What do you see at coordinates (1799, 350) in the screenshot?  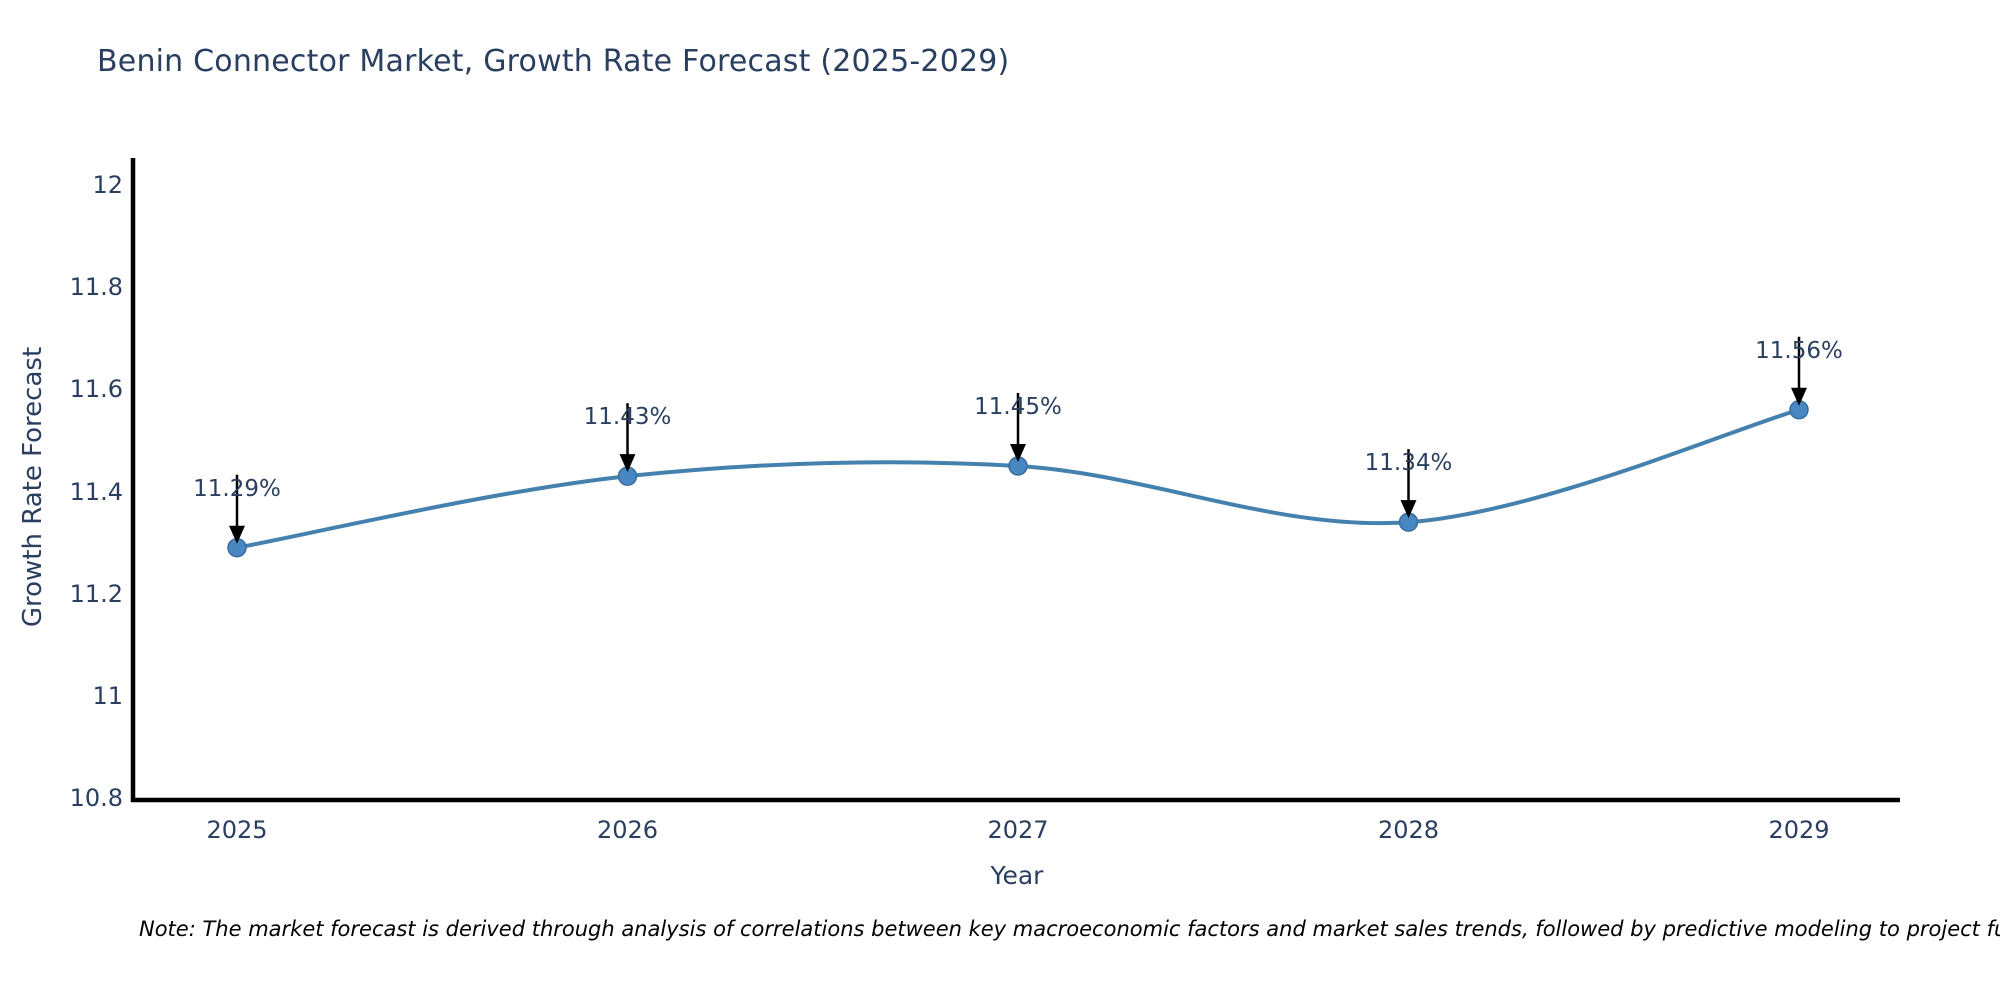 I see `data-point-label: 11.56%` at bounding box center [1799, 350].